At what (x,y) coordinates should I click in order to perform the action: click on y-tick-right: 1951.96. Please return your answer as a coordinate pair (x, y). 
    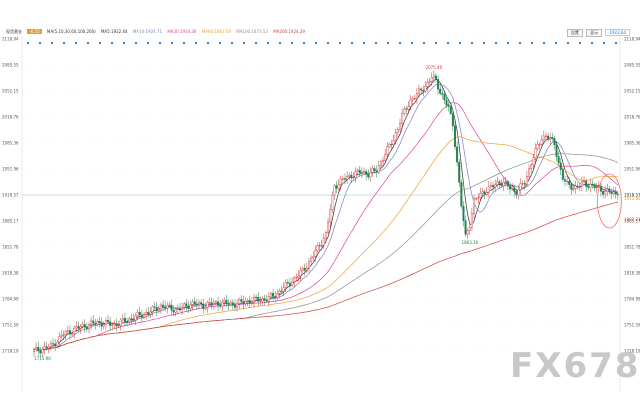
    Looking at the image, I should click on (632, 169).